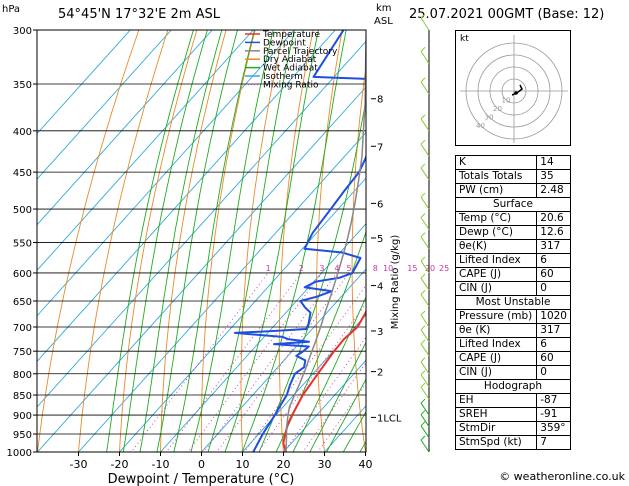  Describe the element at coordinates (22, 274) in the screenshot. I see `y-tick-label: 600` at that location.